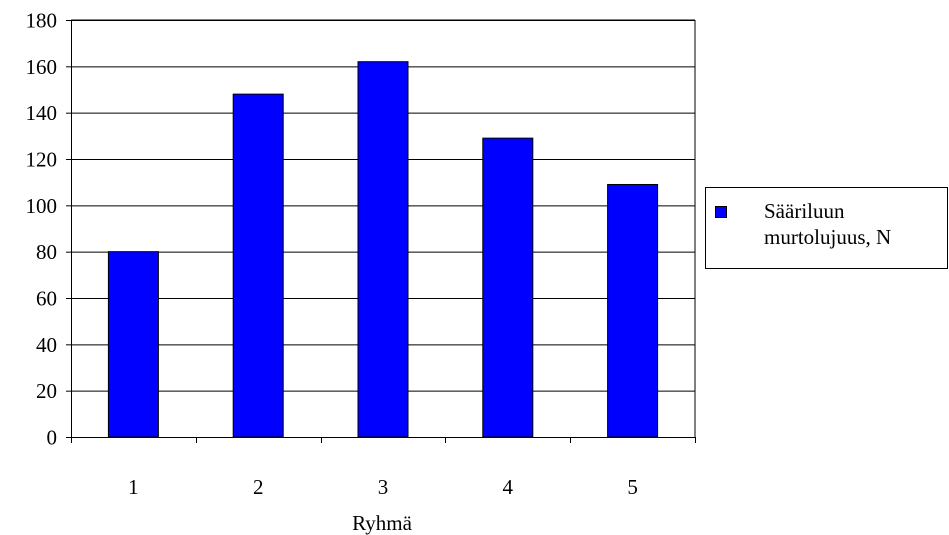 The image size is (949, 535). I want to click on y-tick-label: 20, so click(46, 391).